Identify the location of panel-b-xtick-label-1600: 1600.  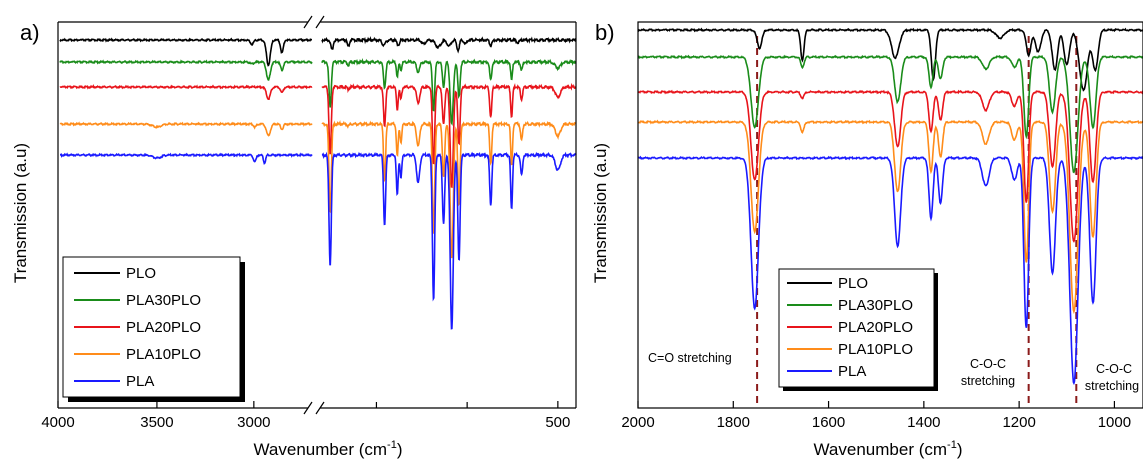
(828, 422).